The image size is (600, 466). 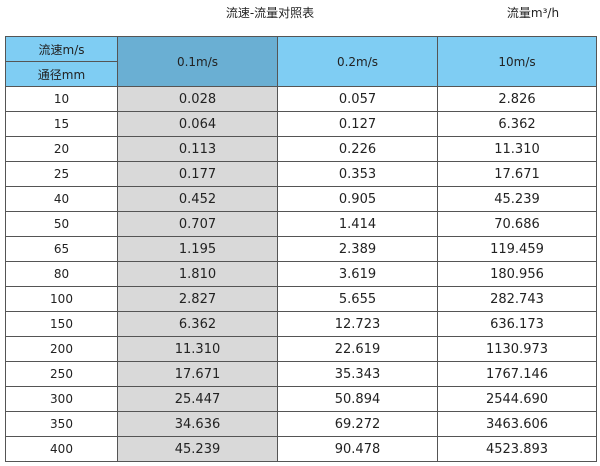 What do you see at coordinates (197, 124) in the screenshot?
I see `flow-cell: 0.064` at bounding box center [197, 124].